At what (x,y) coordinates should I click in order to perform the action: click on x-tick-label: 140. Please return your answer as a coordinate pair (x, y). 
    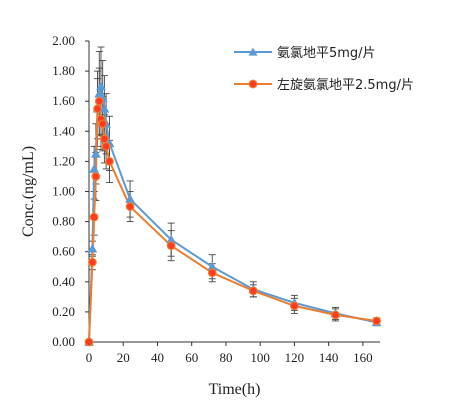
    Looking at the image, I should click on (329, 357).